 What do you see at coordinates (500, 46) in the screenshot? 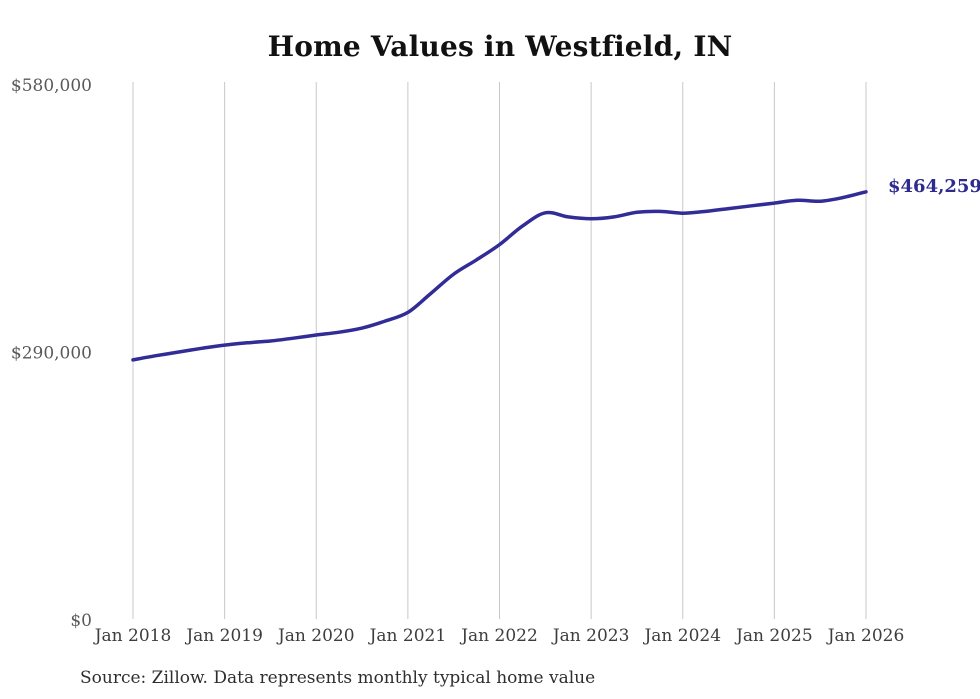
I see `chart-title: Home Values in Westfield, IN` at bounding box center [500, 46].